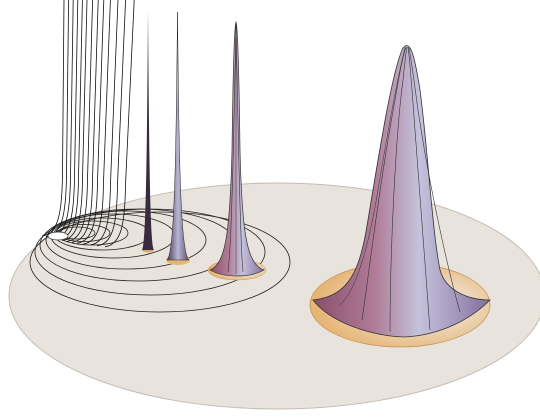  I want to click on needle-lines, so click(88, 124).